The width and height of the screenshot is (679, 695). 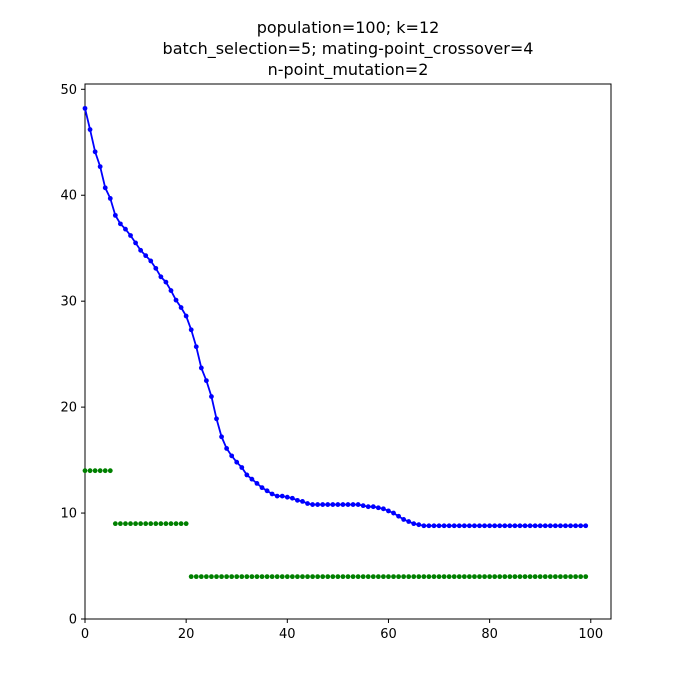 I want to click on x-tick-label: 100, so click(x=590, y=634).